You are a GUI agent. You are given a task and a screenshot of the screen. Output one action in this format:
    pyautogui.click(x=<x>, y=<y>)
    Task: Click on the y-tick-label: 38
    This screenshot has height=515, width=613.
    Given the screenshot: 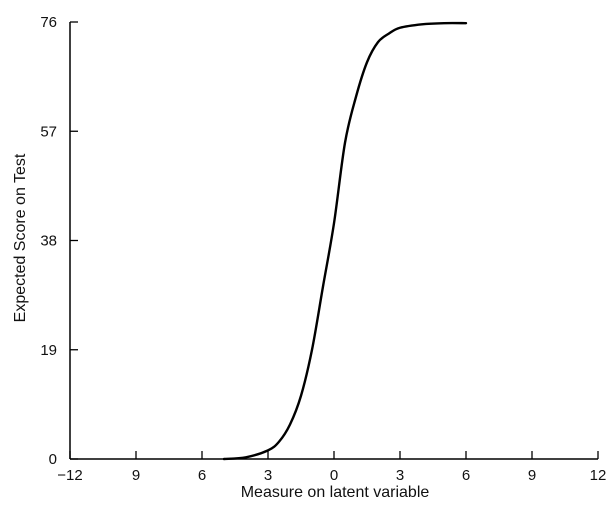 What is the action you would take?
    pyautogui.click(x=48, y=241)
    